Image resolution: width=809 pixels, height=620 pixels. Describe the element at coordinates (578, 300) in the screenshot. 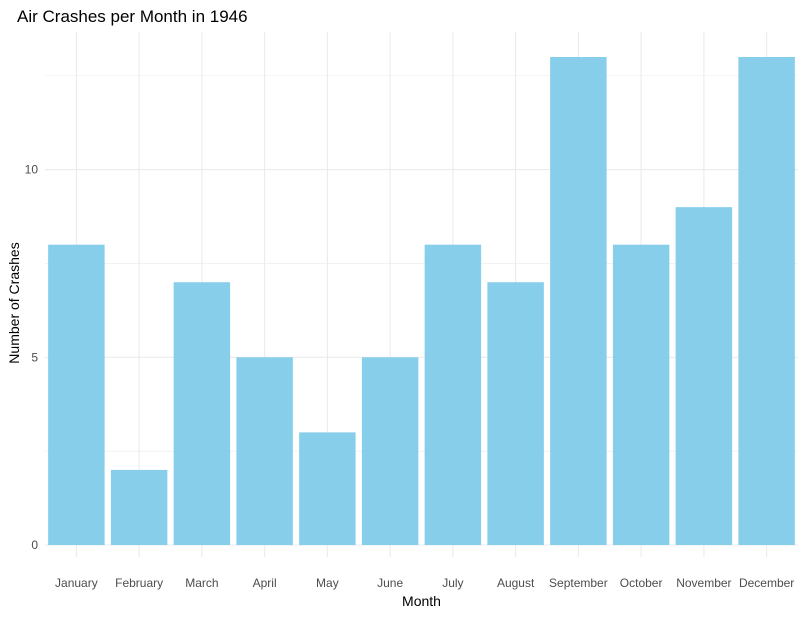

I see `bar-september` at that location.